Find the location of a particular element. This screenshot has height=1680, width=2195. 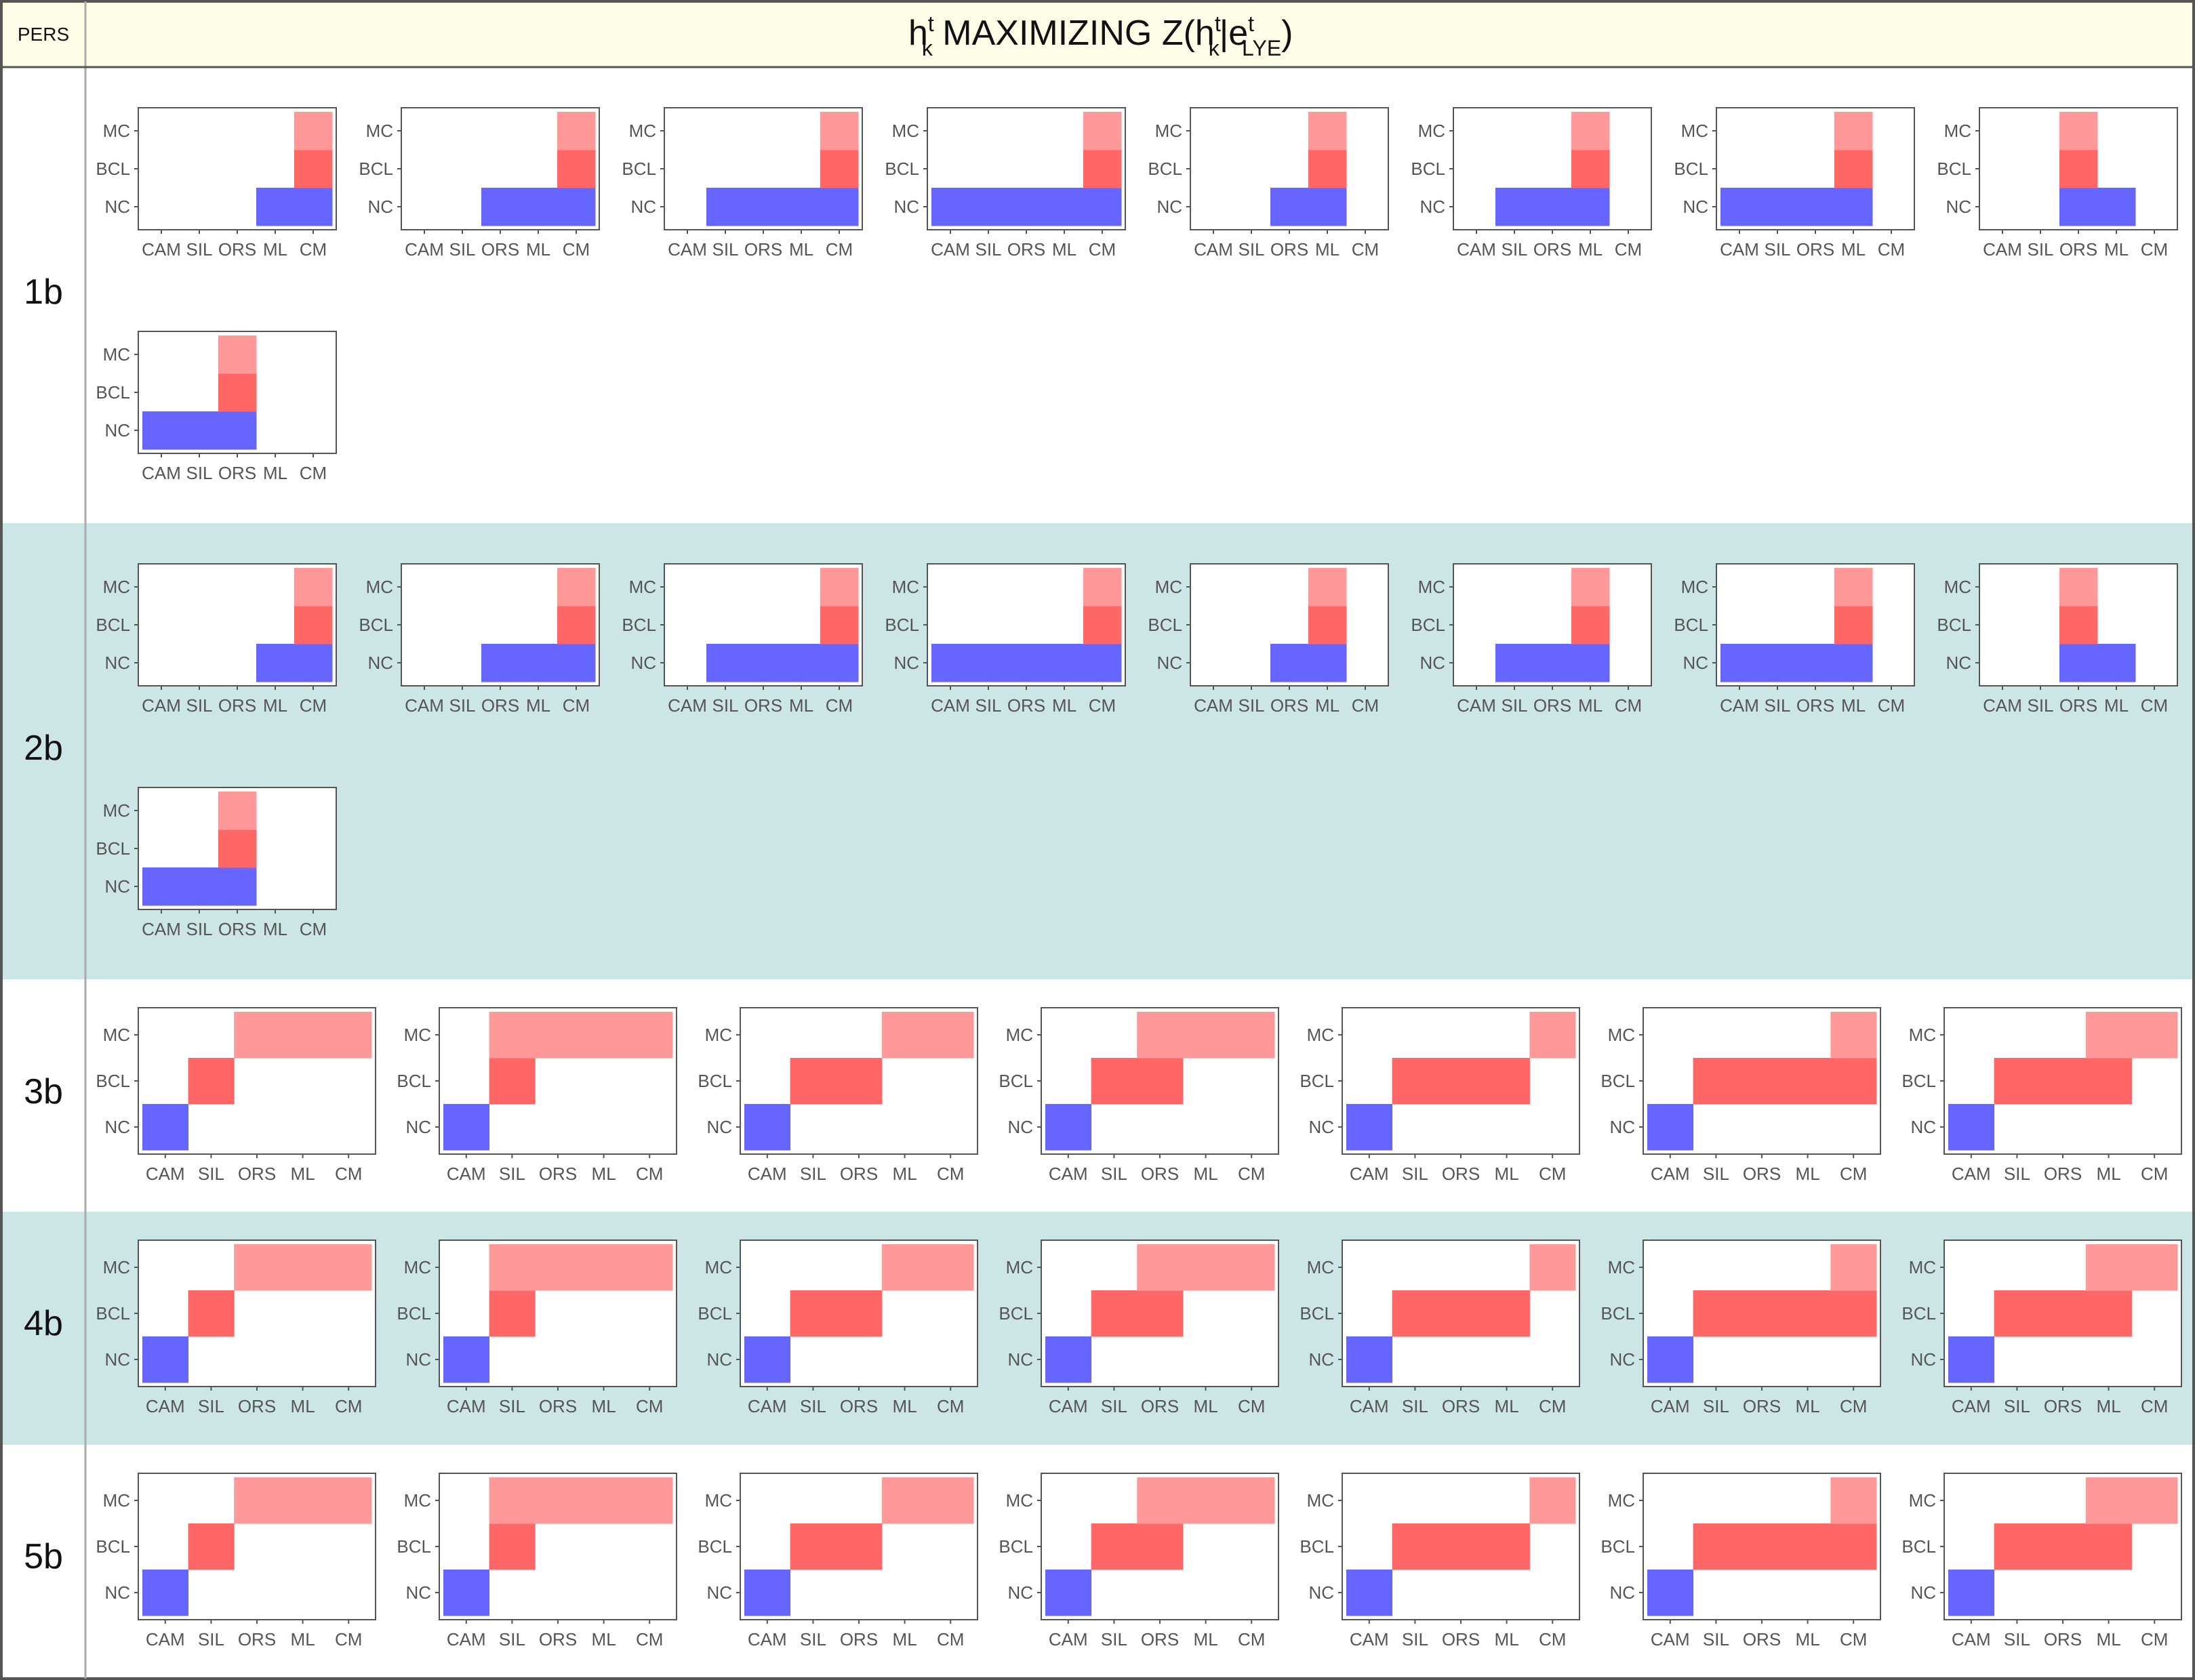

title-lye-sub: LYE is located at coordinates (1261, 48).